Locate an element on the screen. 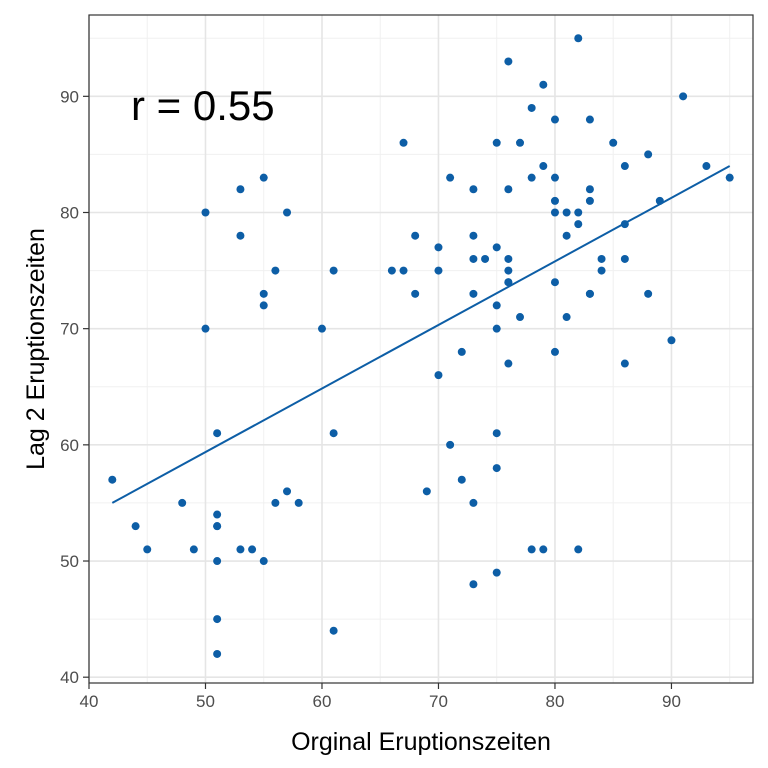 Image resolution: width=768 pixels, height=768 pixels. x-tick-label: 80 is located at coordinates (555, 701).